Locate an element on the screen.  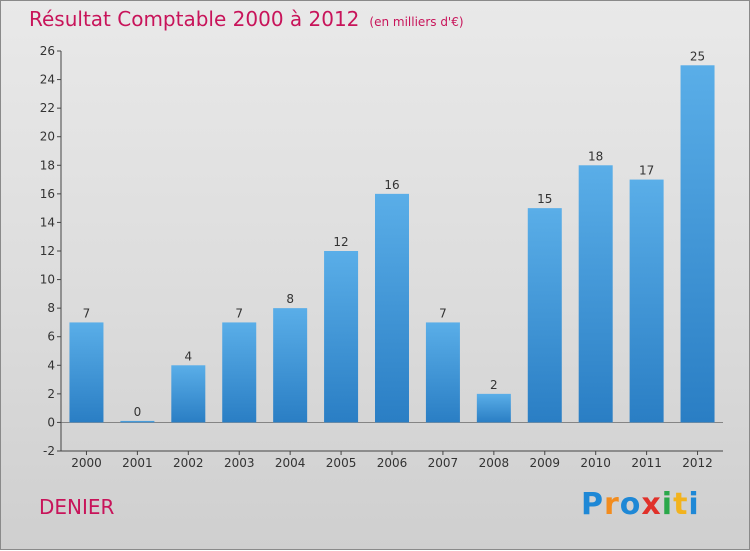
y-tick-label: 16 is located at coordinates (47, 194).